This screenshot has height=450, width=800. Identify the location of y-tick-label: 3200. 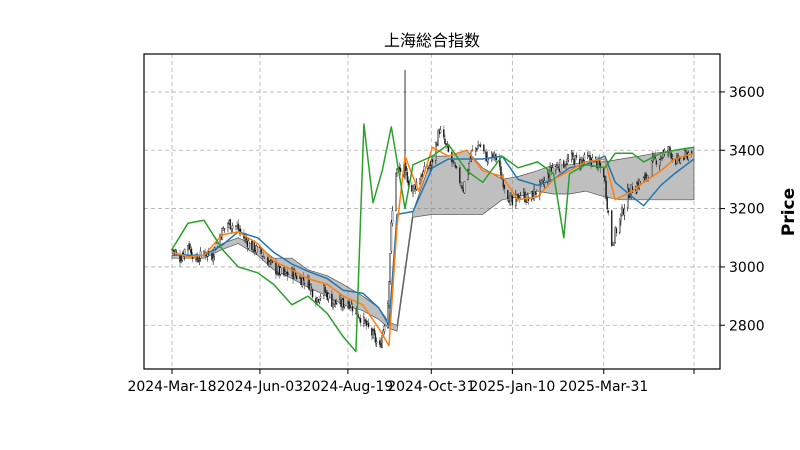
(747, 210).